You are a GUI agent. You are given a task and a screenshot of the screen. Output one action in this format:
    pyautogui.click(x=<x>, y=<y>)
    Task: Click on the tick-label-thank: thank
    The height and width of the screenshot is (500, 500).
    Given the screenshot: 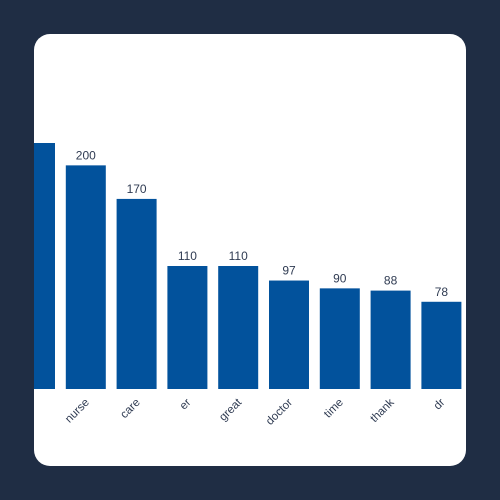 What is the action you would take?
    pyautogui.click(x=382, y=410)
    